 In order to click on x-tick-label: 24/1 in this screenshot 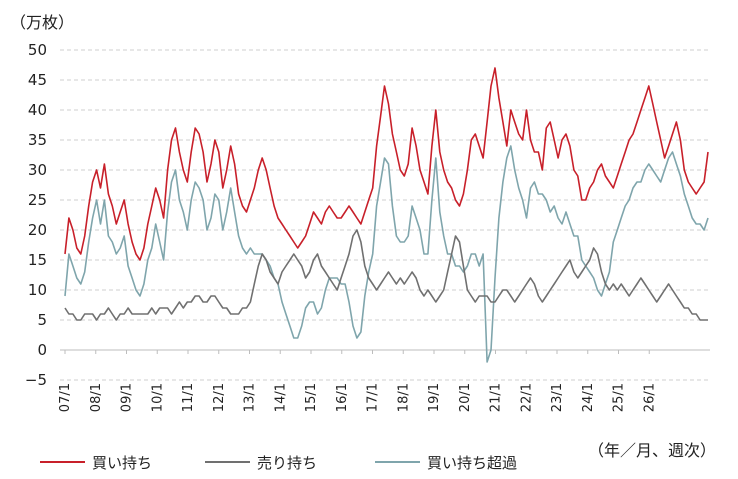, I will do `click(588, 397)`.